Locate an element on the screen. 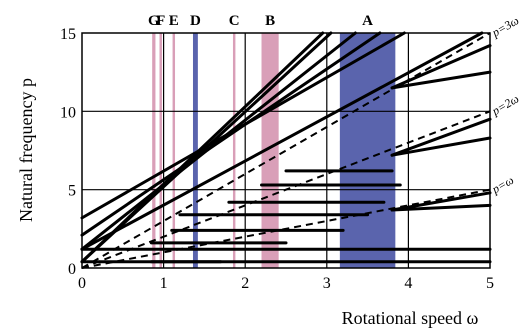 The width and height of the screenshot is (526, 329). y-tick-label: 5 is located at coordinates (72, 191).